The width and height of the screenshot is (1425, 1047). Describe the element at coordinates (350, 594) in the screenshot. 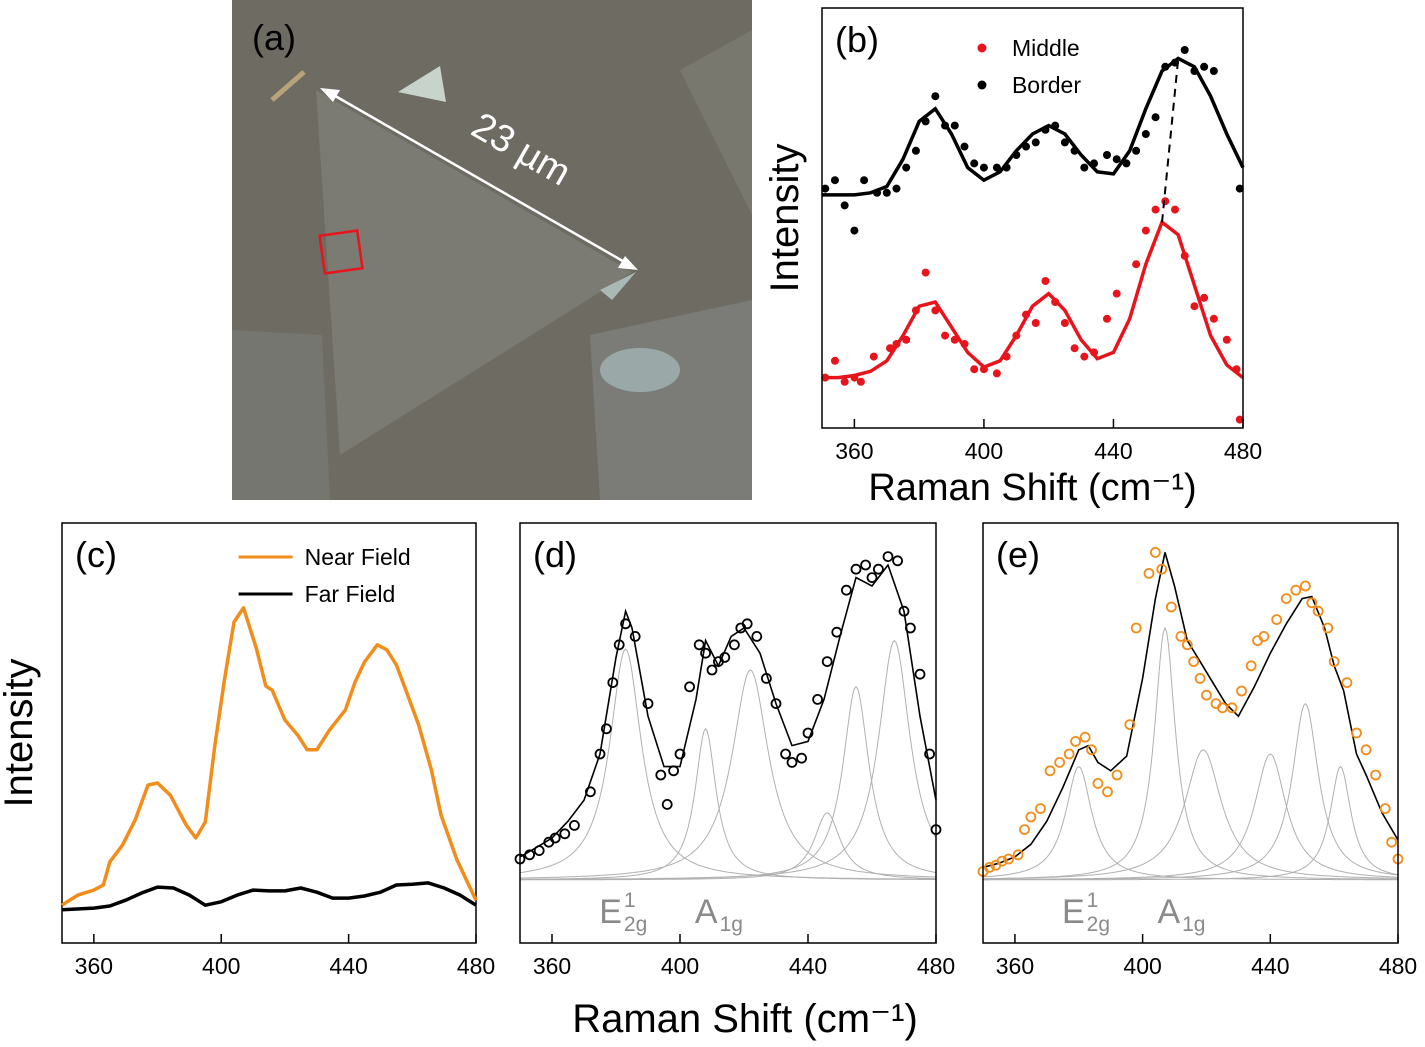

I see `legend-label: Far Field` at that location.